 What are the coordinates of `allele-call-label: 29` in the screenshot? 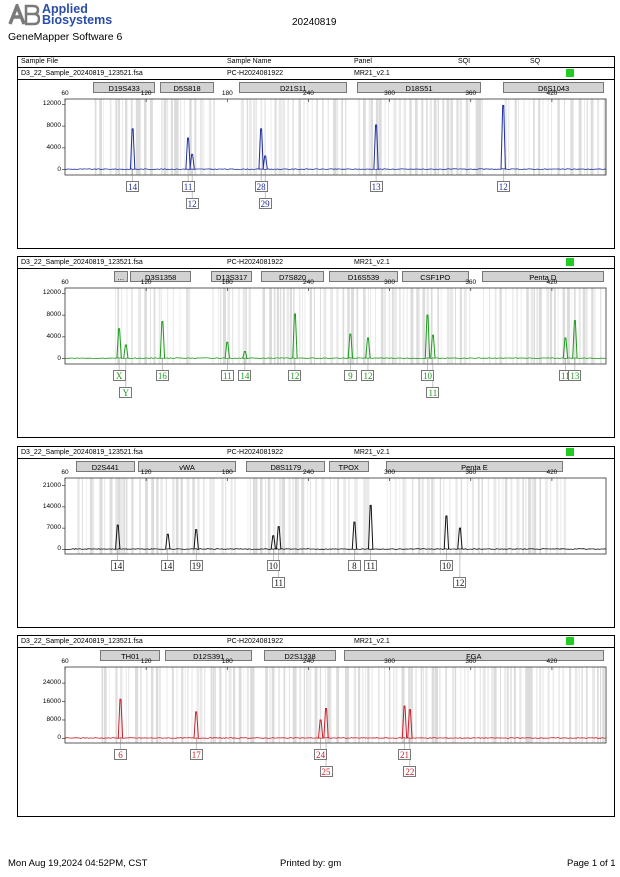 It's located at (265, 203).